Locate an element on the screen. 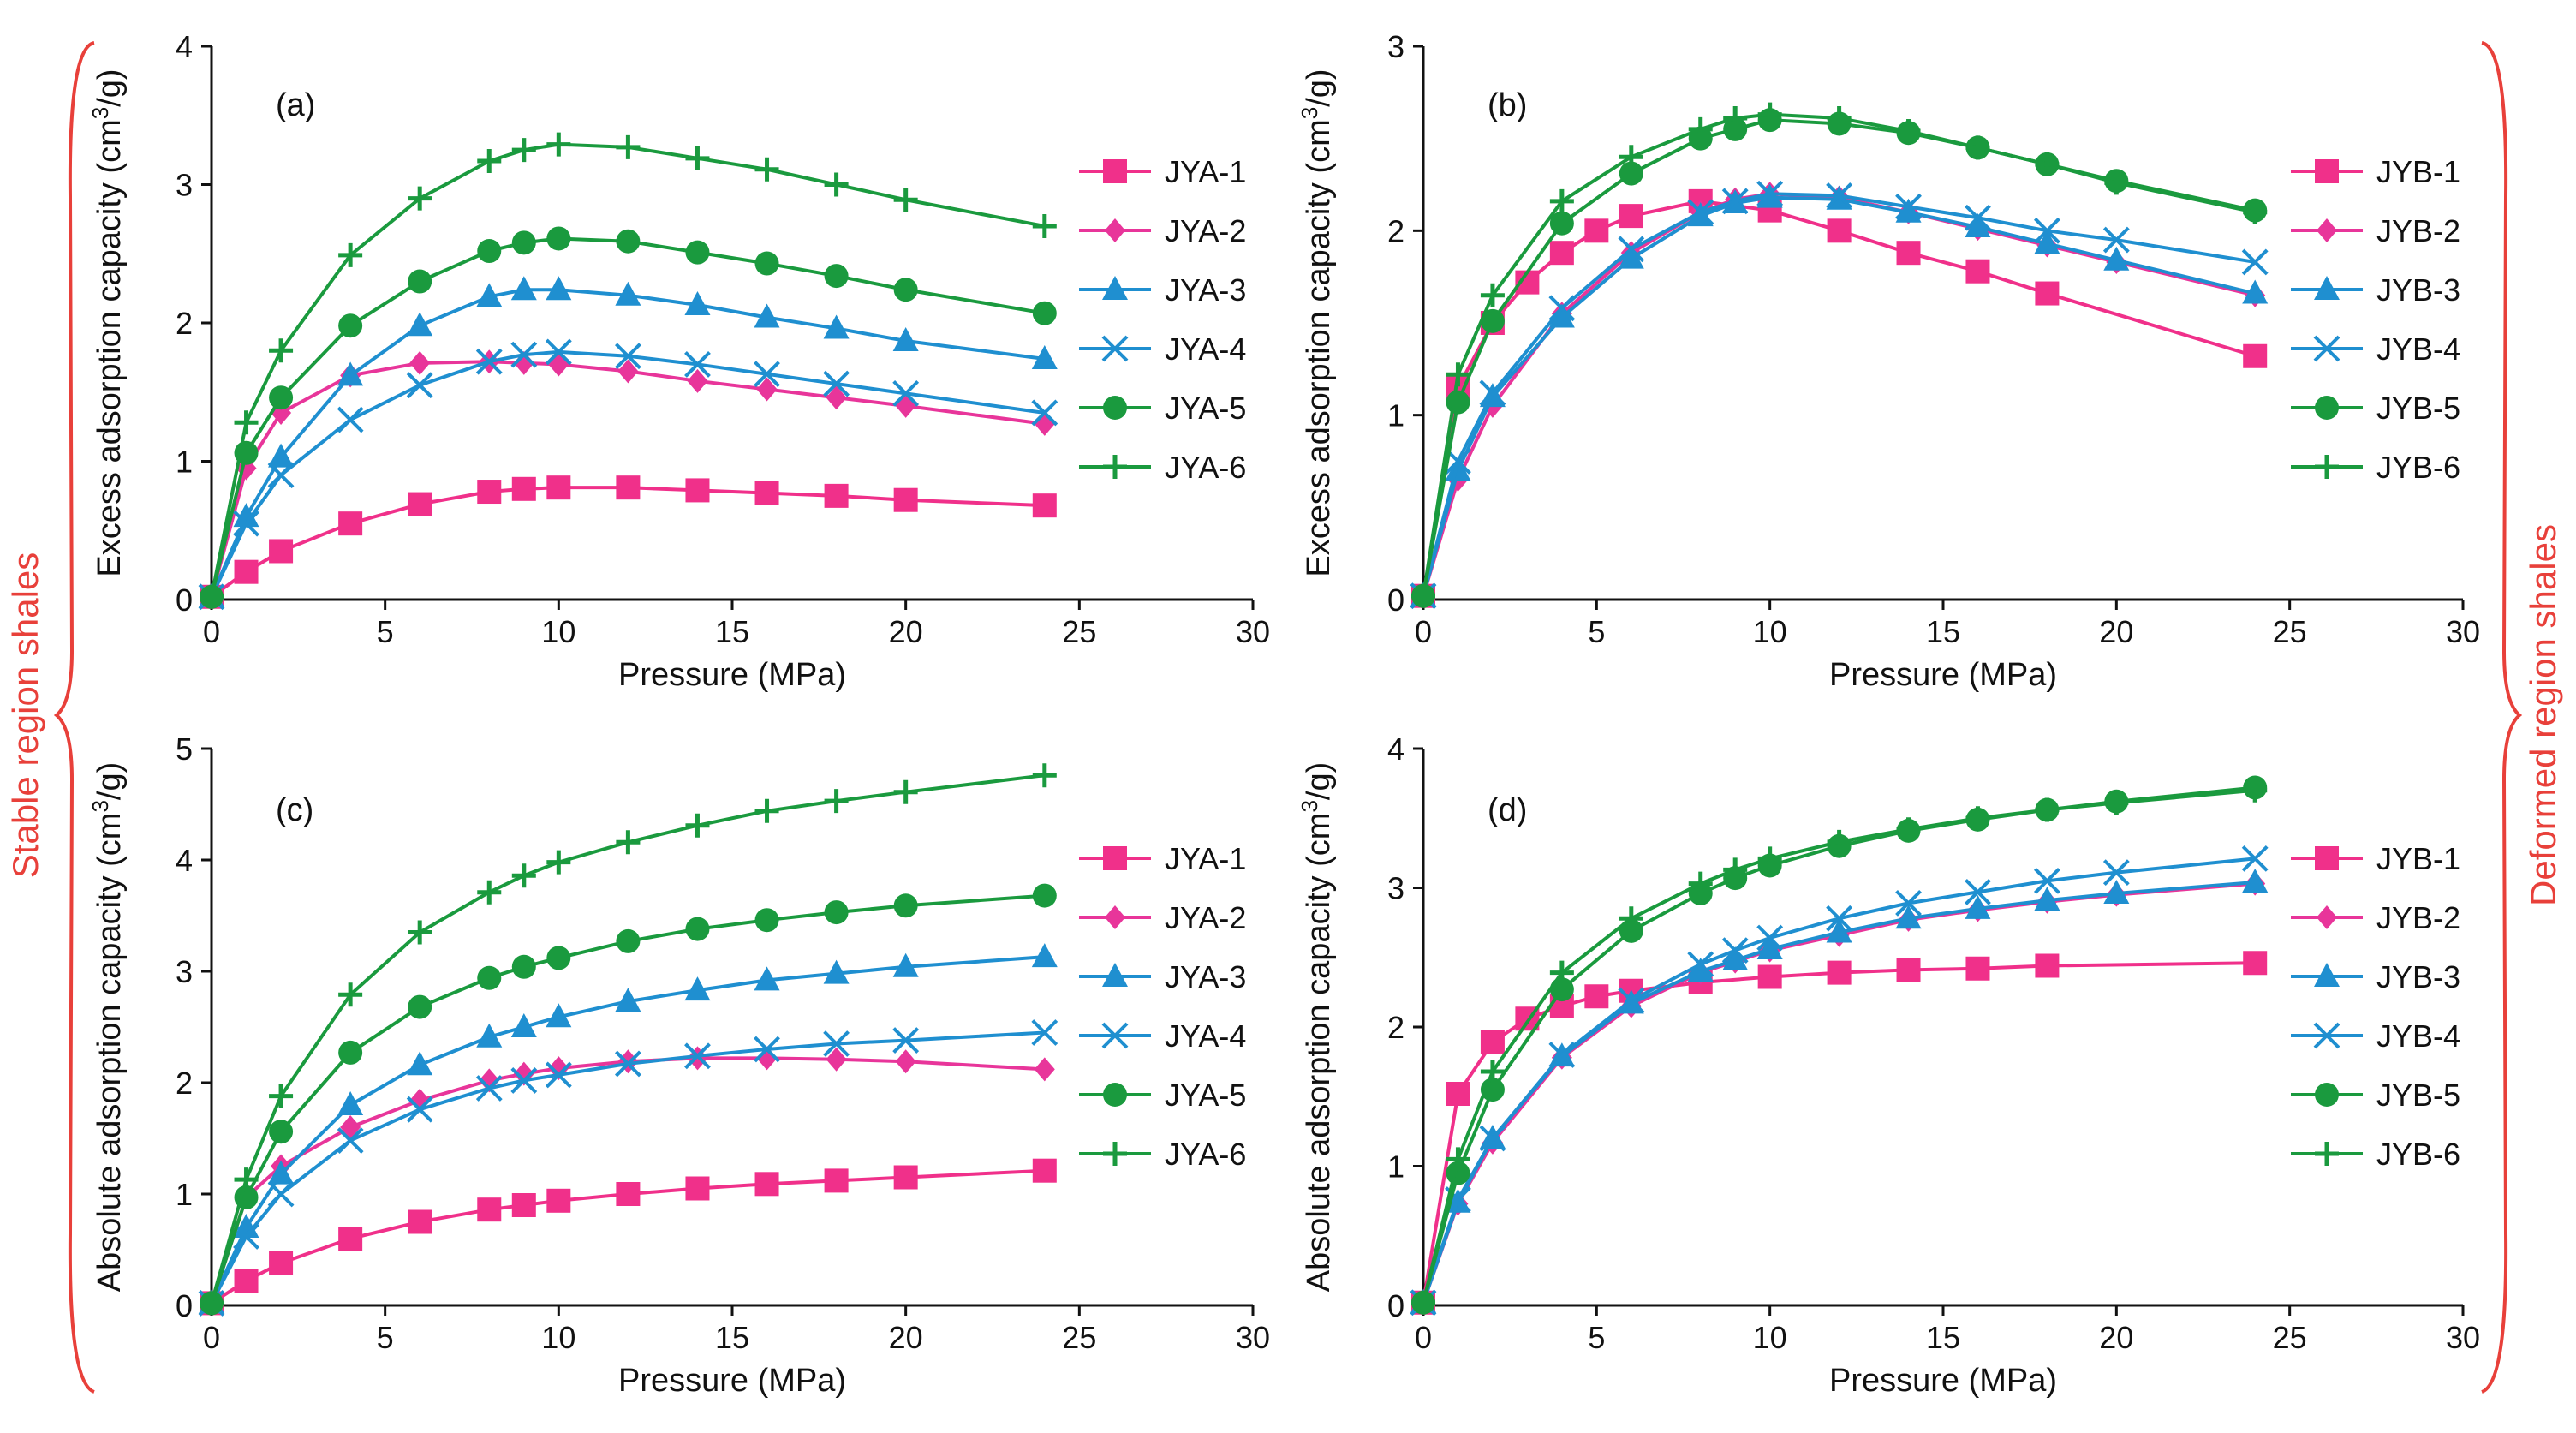  left-brace is located at coordinates (74, 718).